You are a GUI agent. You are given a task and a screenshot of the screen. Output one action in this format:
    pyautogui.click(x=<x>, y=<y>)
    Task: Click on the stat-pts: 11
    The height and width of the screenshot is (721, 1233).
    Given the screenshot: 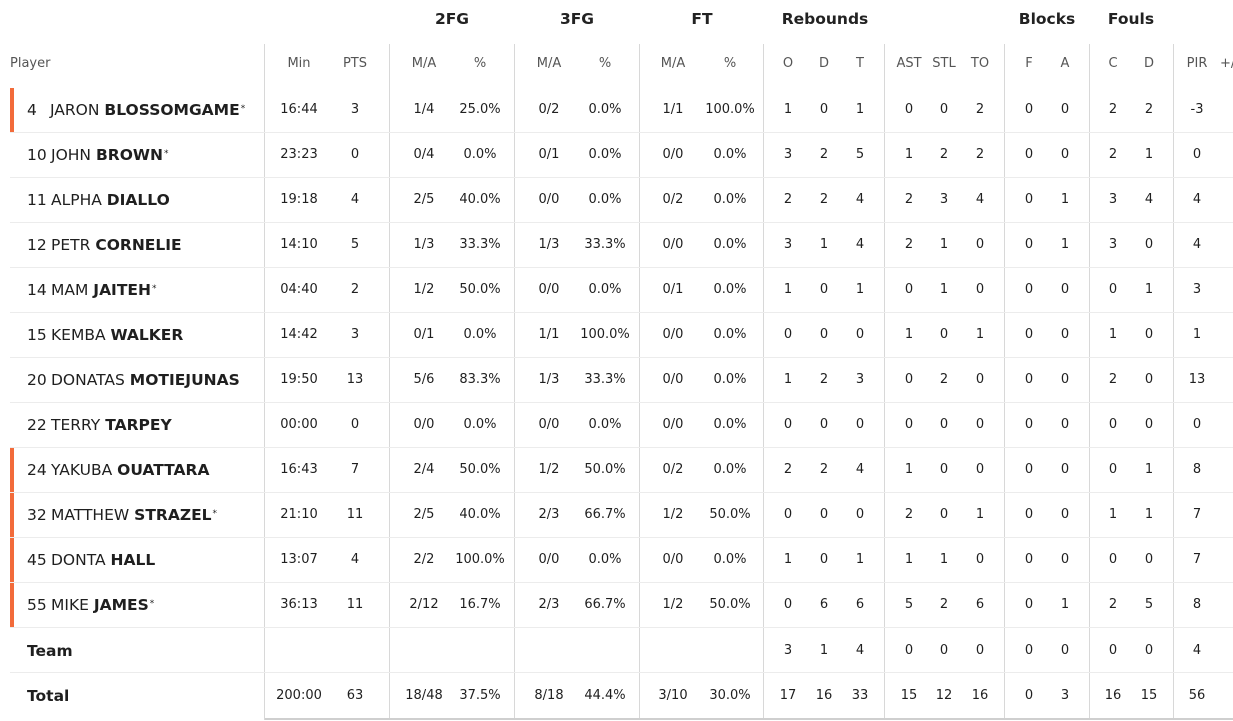 What is the action you would take?
    pyautogui.click(x=355, y=514)
    